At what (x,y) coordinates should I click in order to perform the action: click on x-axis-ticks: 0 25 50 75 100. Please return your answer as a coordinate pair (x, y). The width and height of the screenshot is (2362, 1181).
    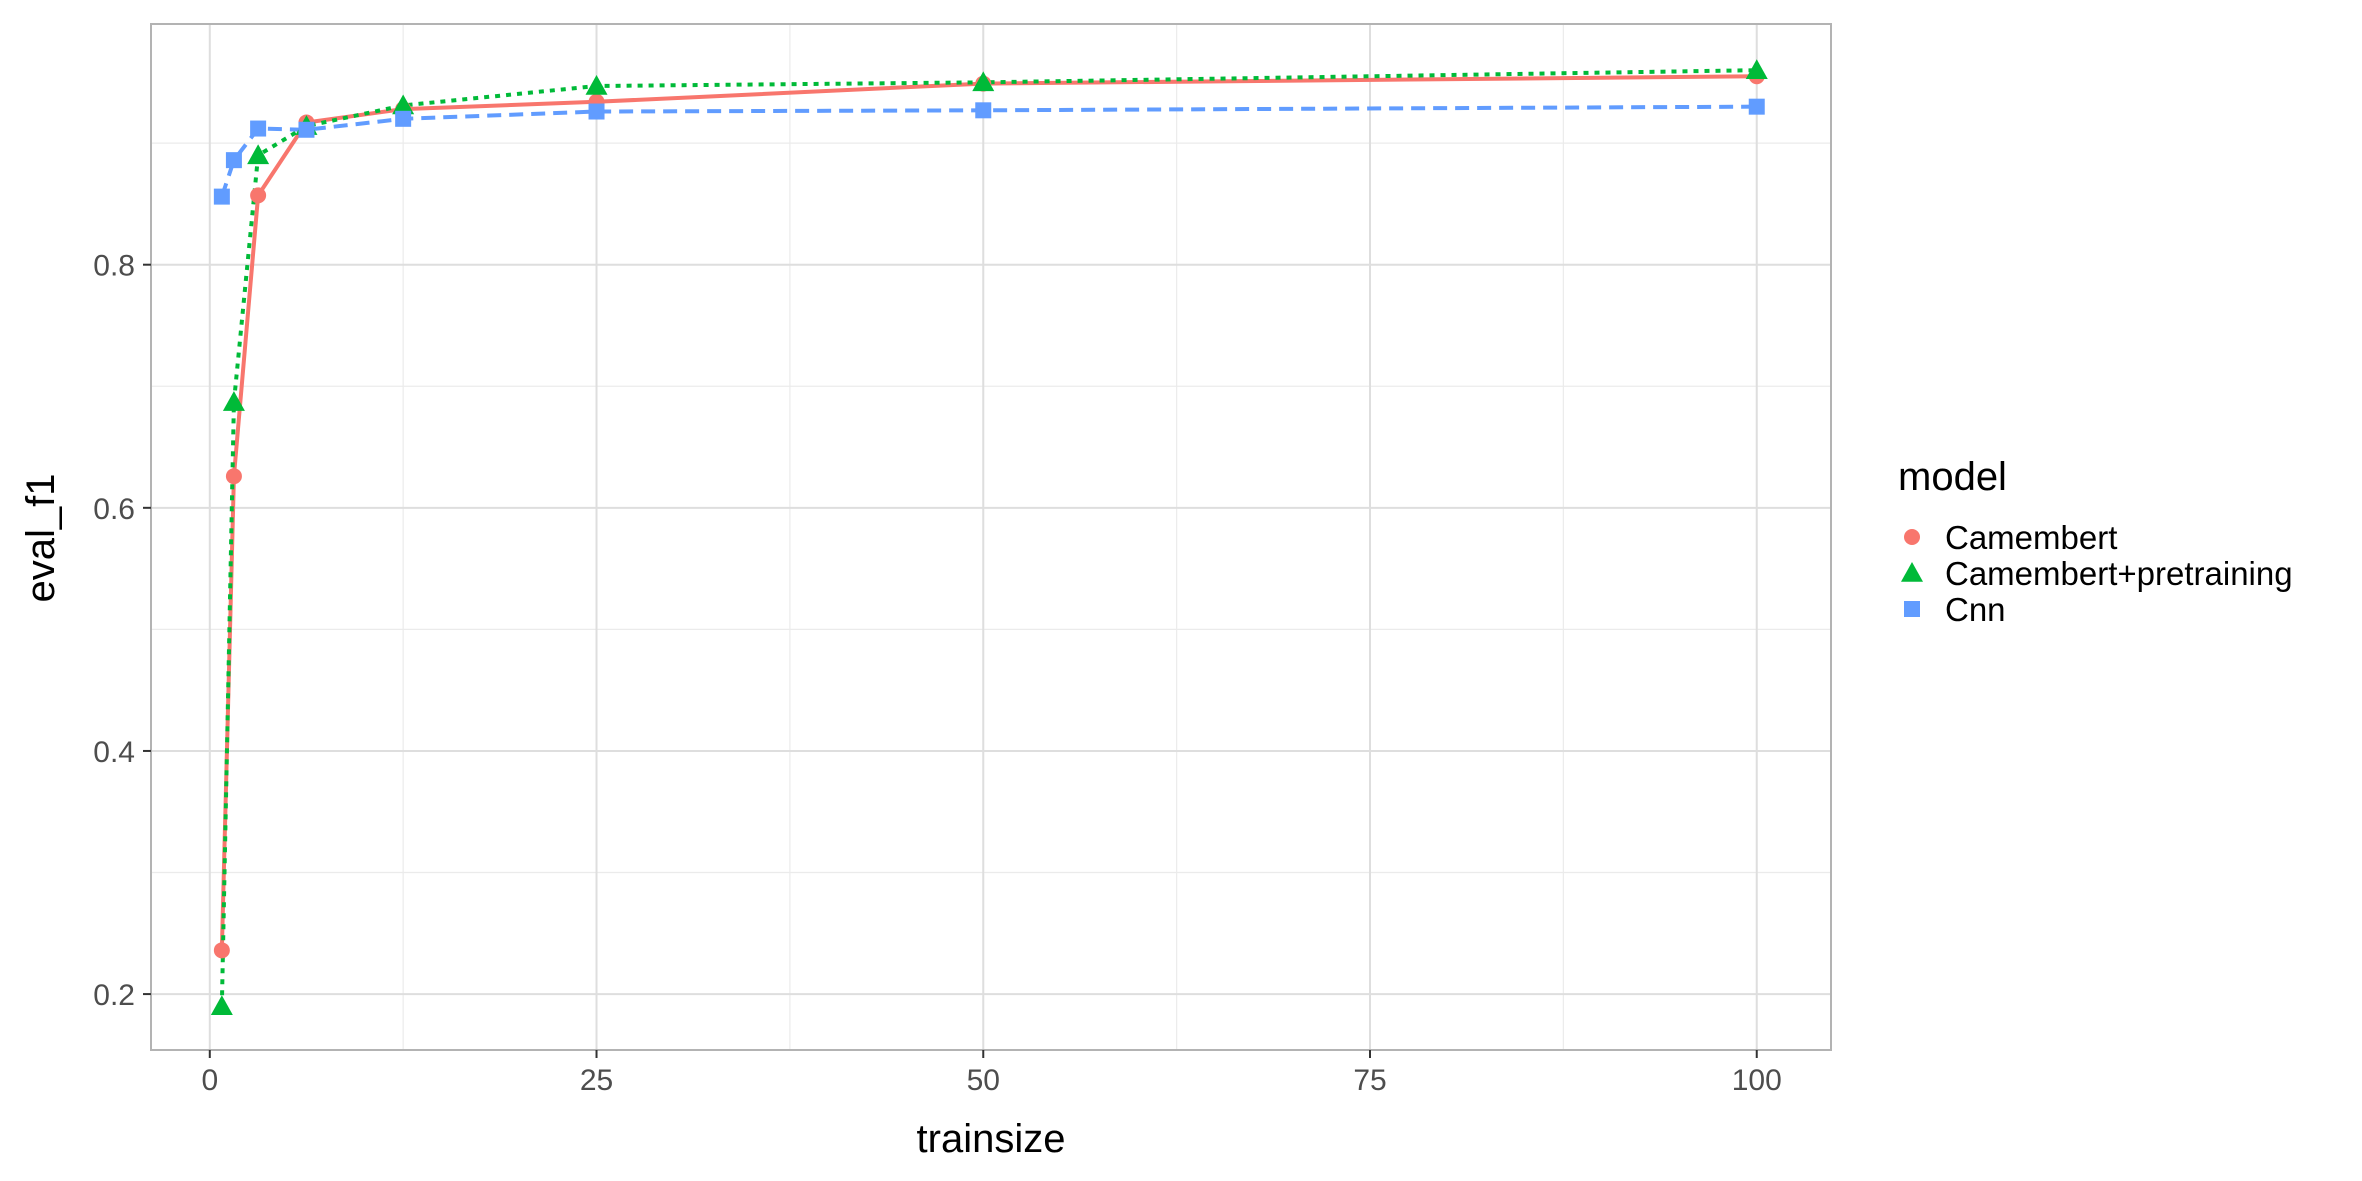
    Looking at the image, I should click on (991, 1073).